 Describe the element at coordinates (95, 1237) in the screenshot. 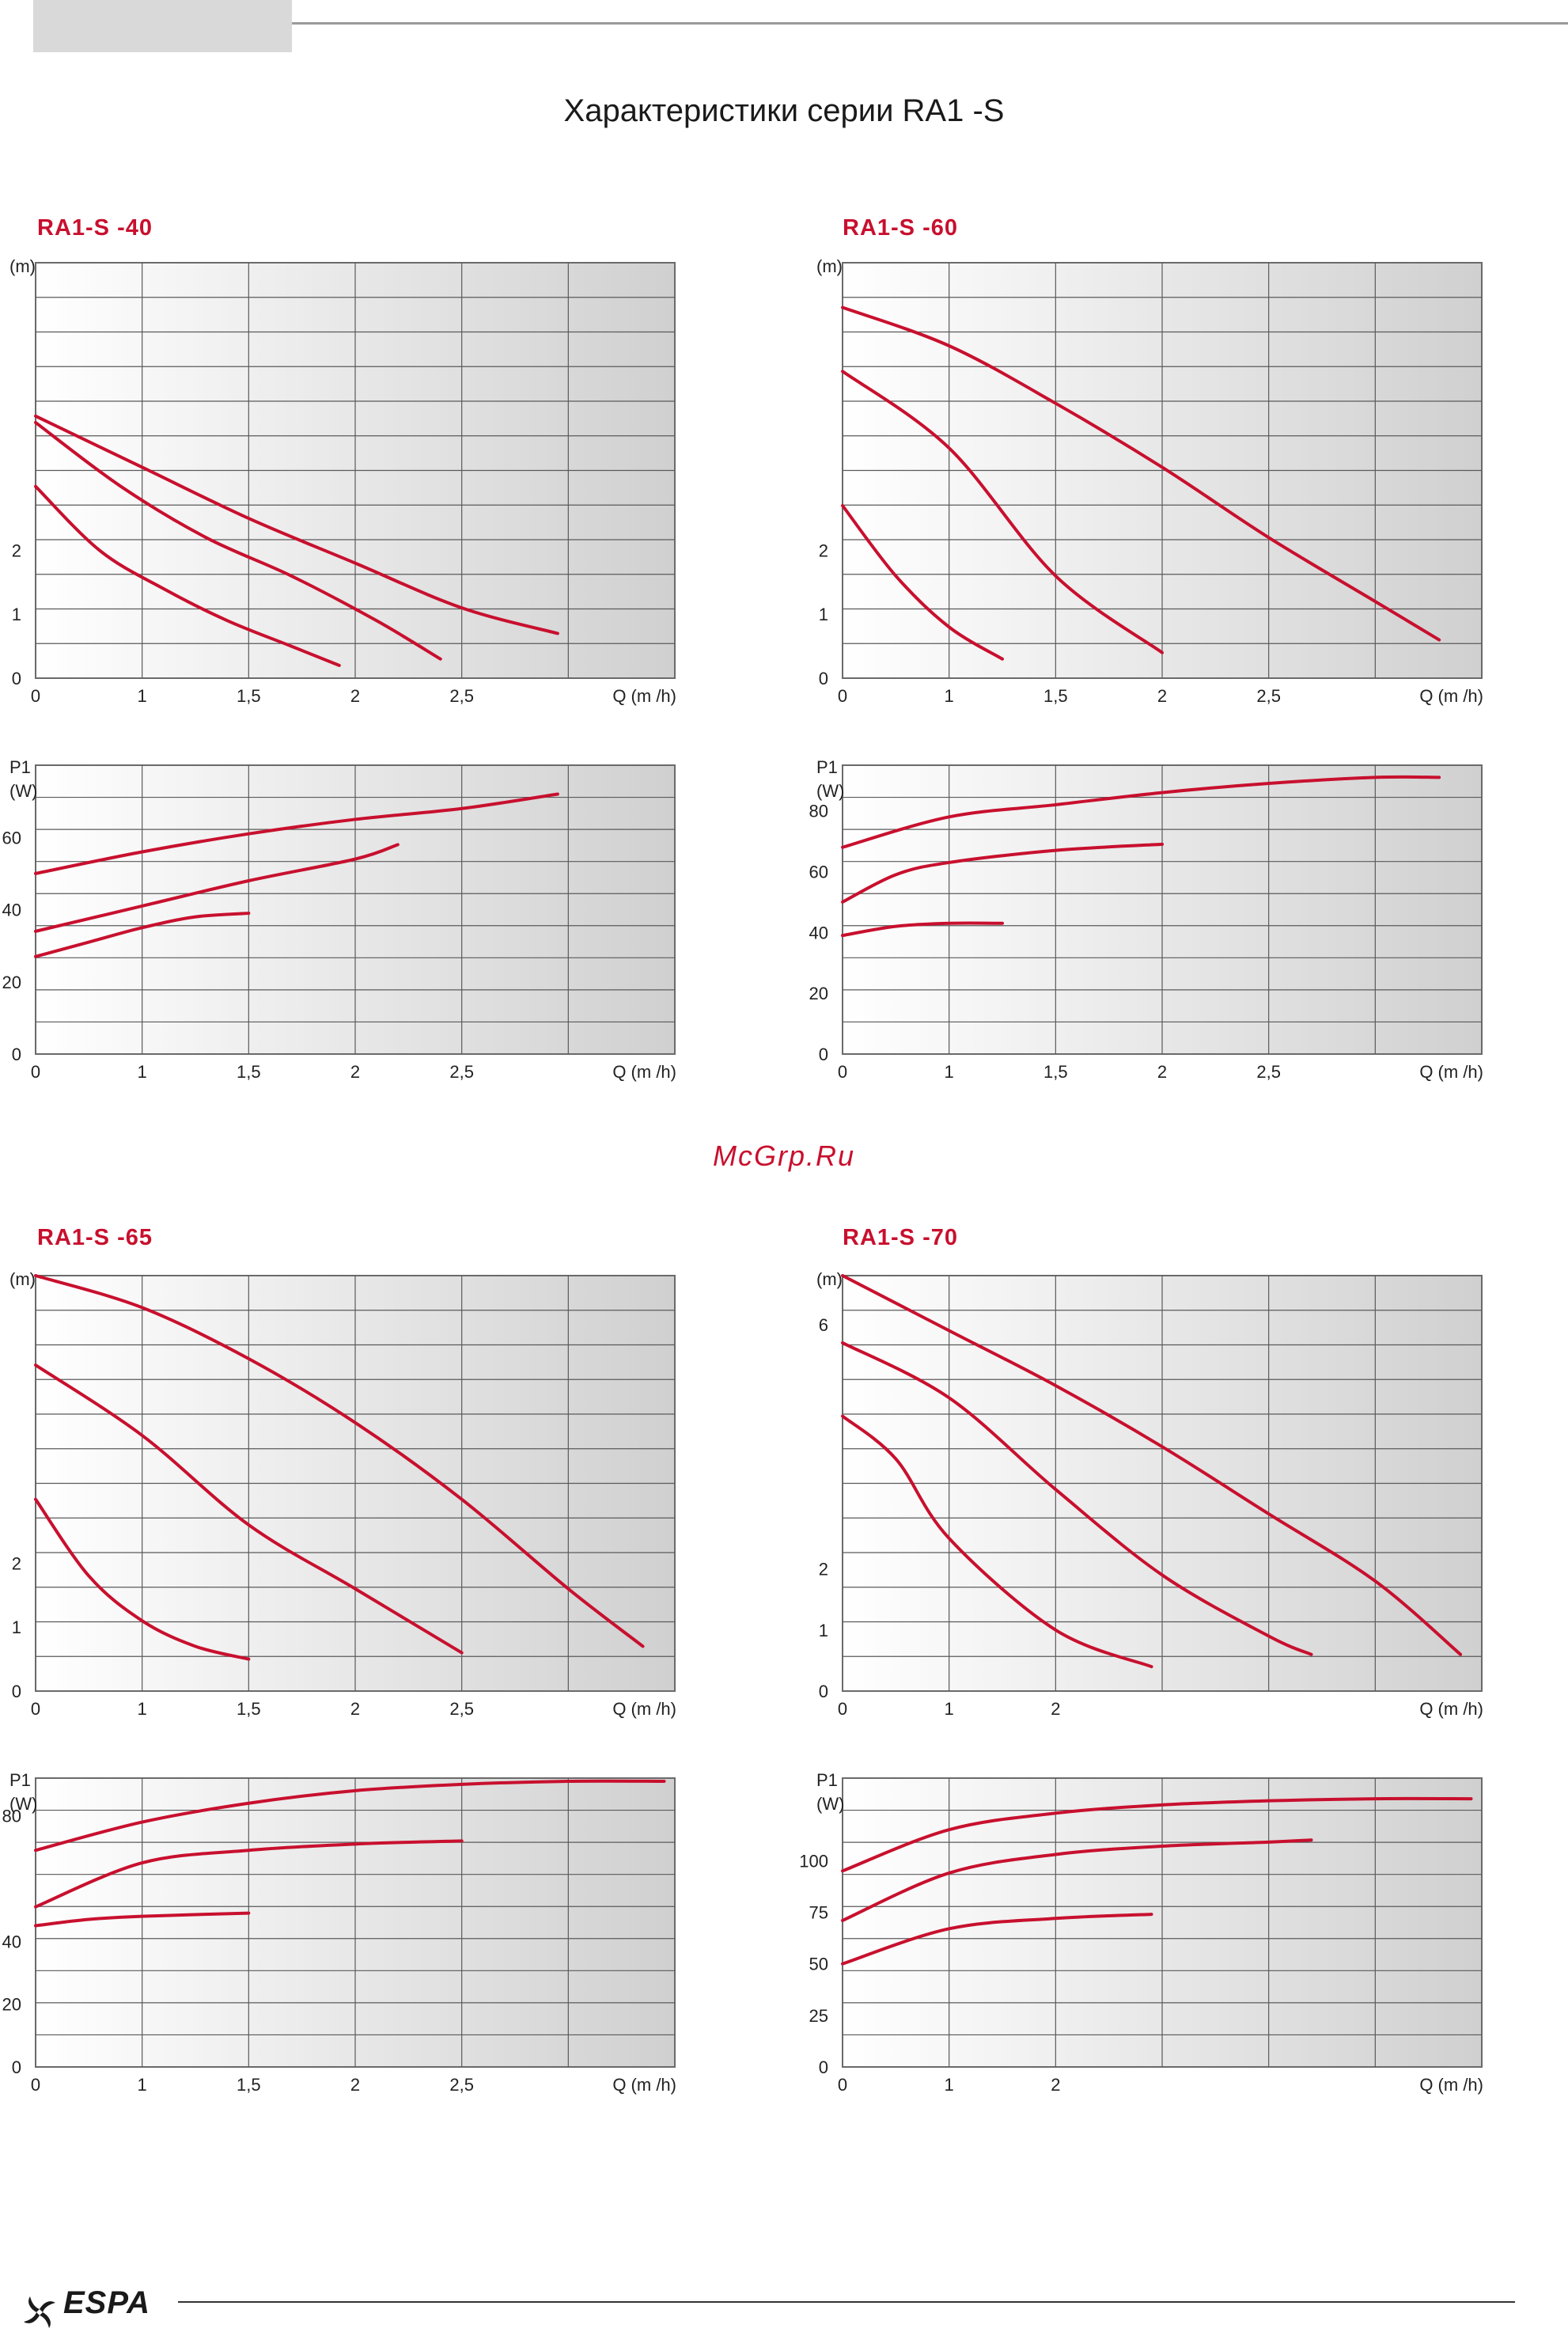

I see `chart-title-ra1s65: RA1-S -65` at that location.